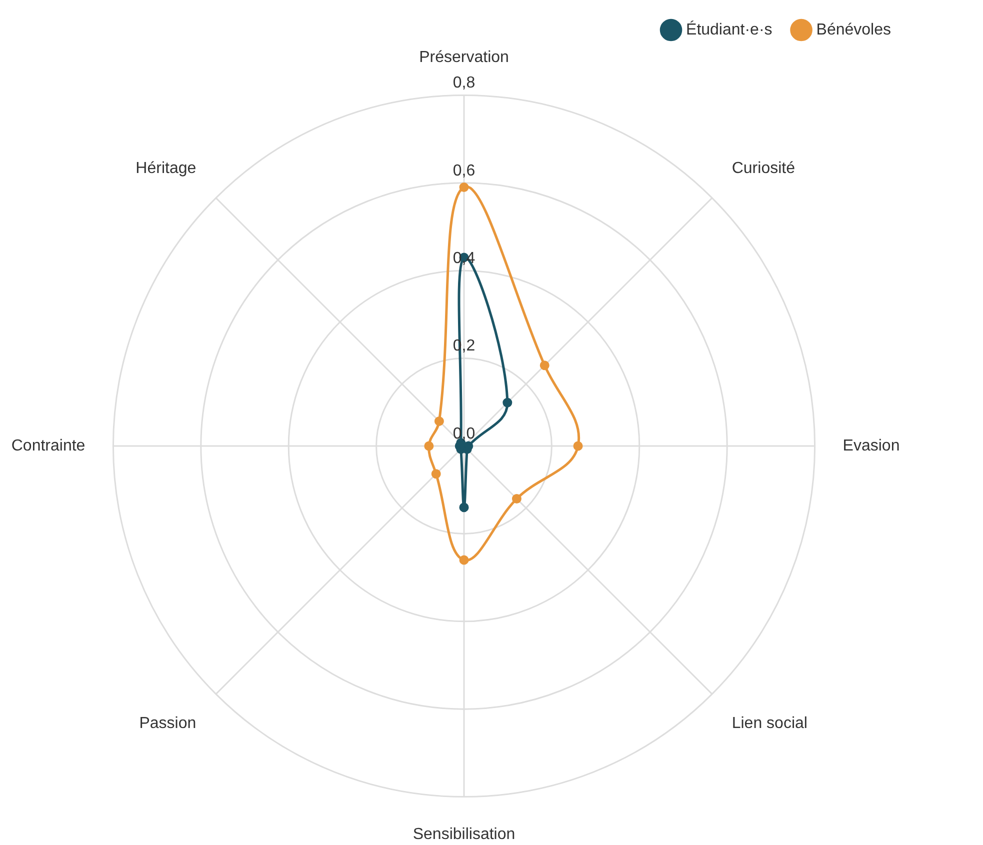 The width and height of the screenshot is (983, 845). What do you see at coordinates (464, 171) in the screenshot?
I see `y-tick-label: 0,6` at bounding box center [464, 171].